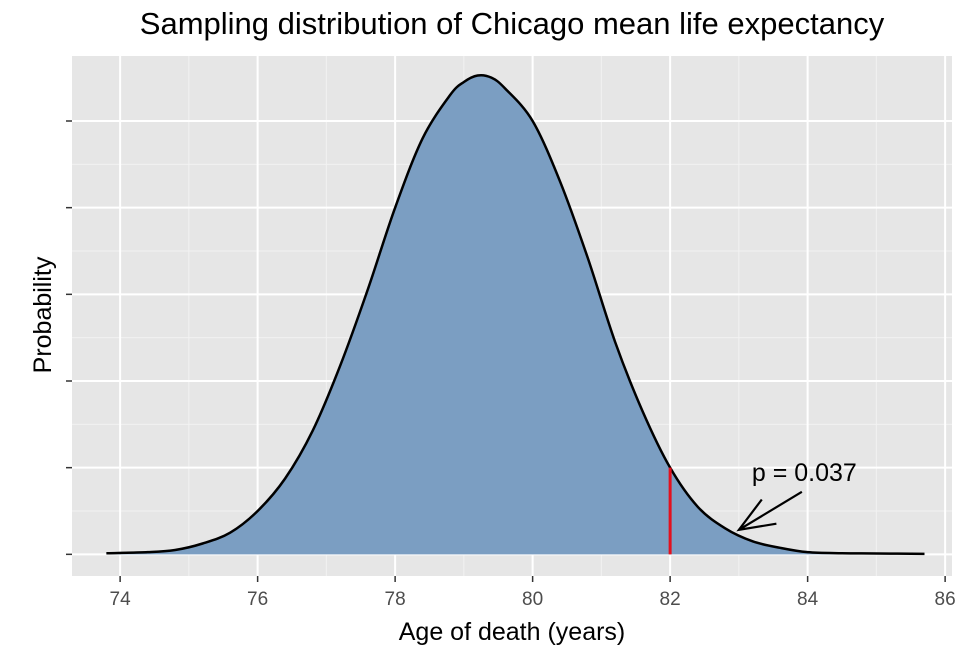  What do you see at coordinates (257, 599) in the screenshot?
I see `x-tick-label: 76` at bounding box center [257, 599].